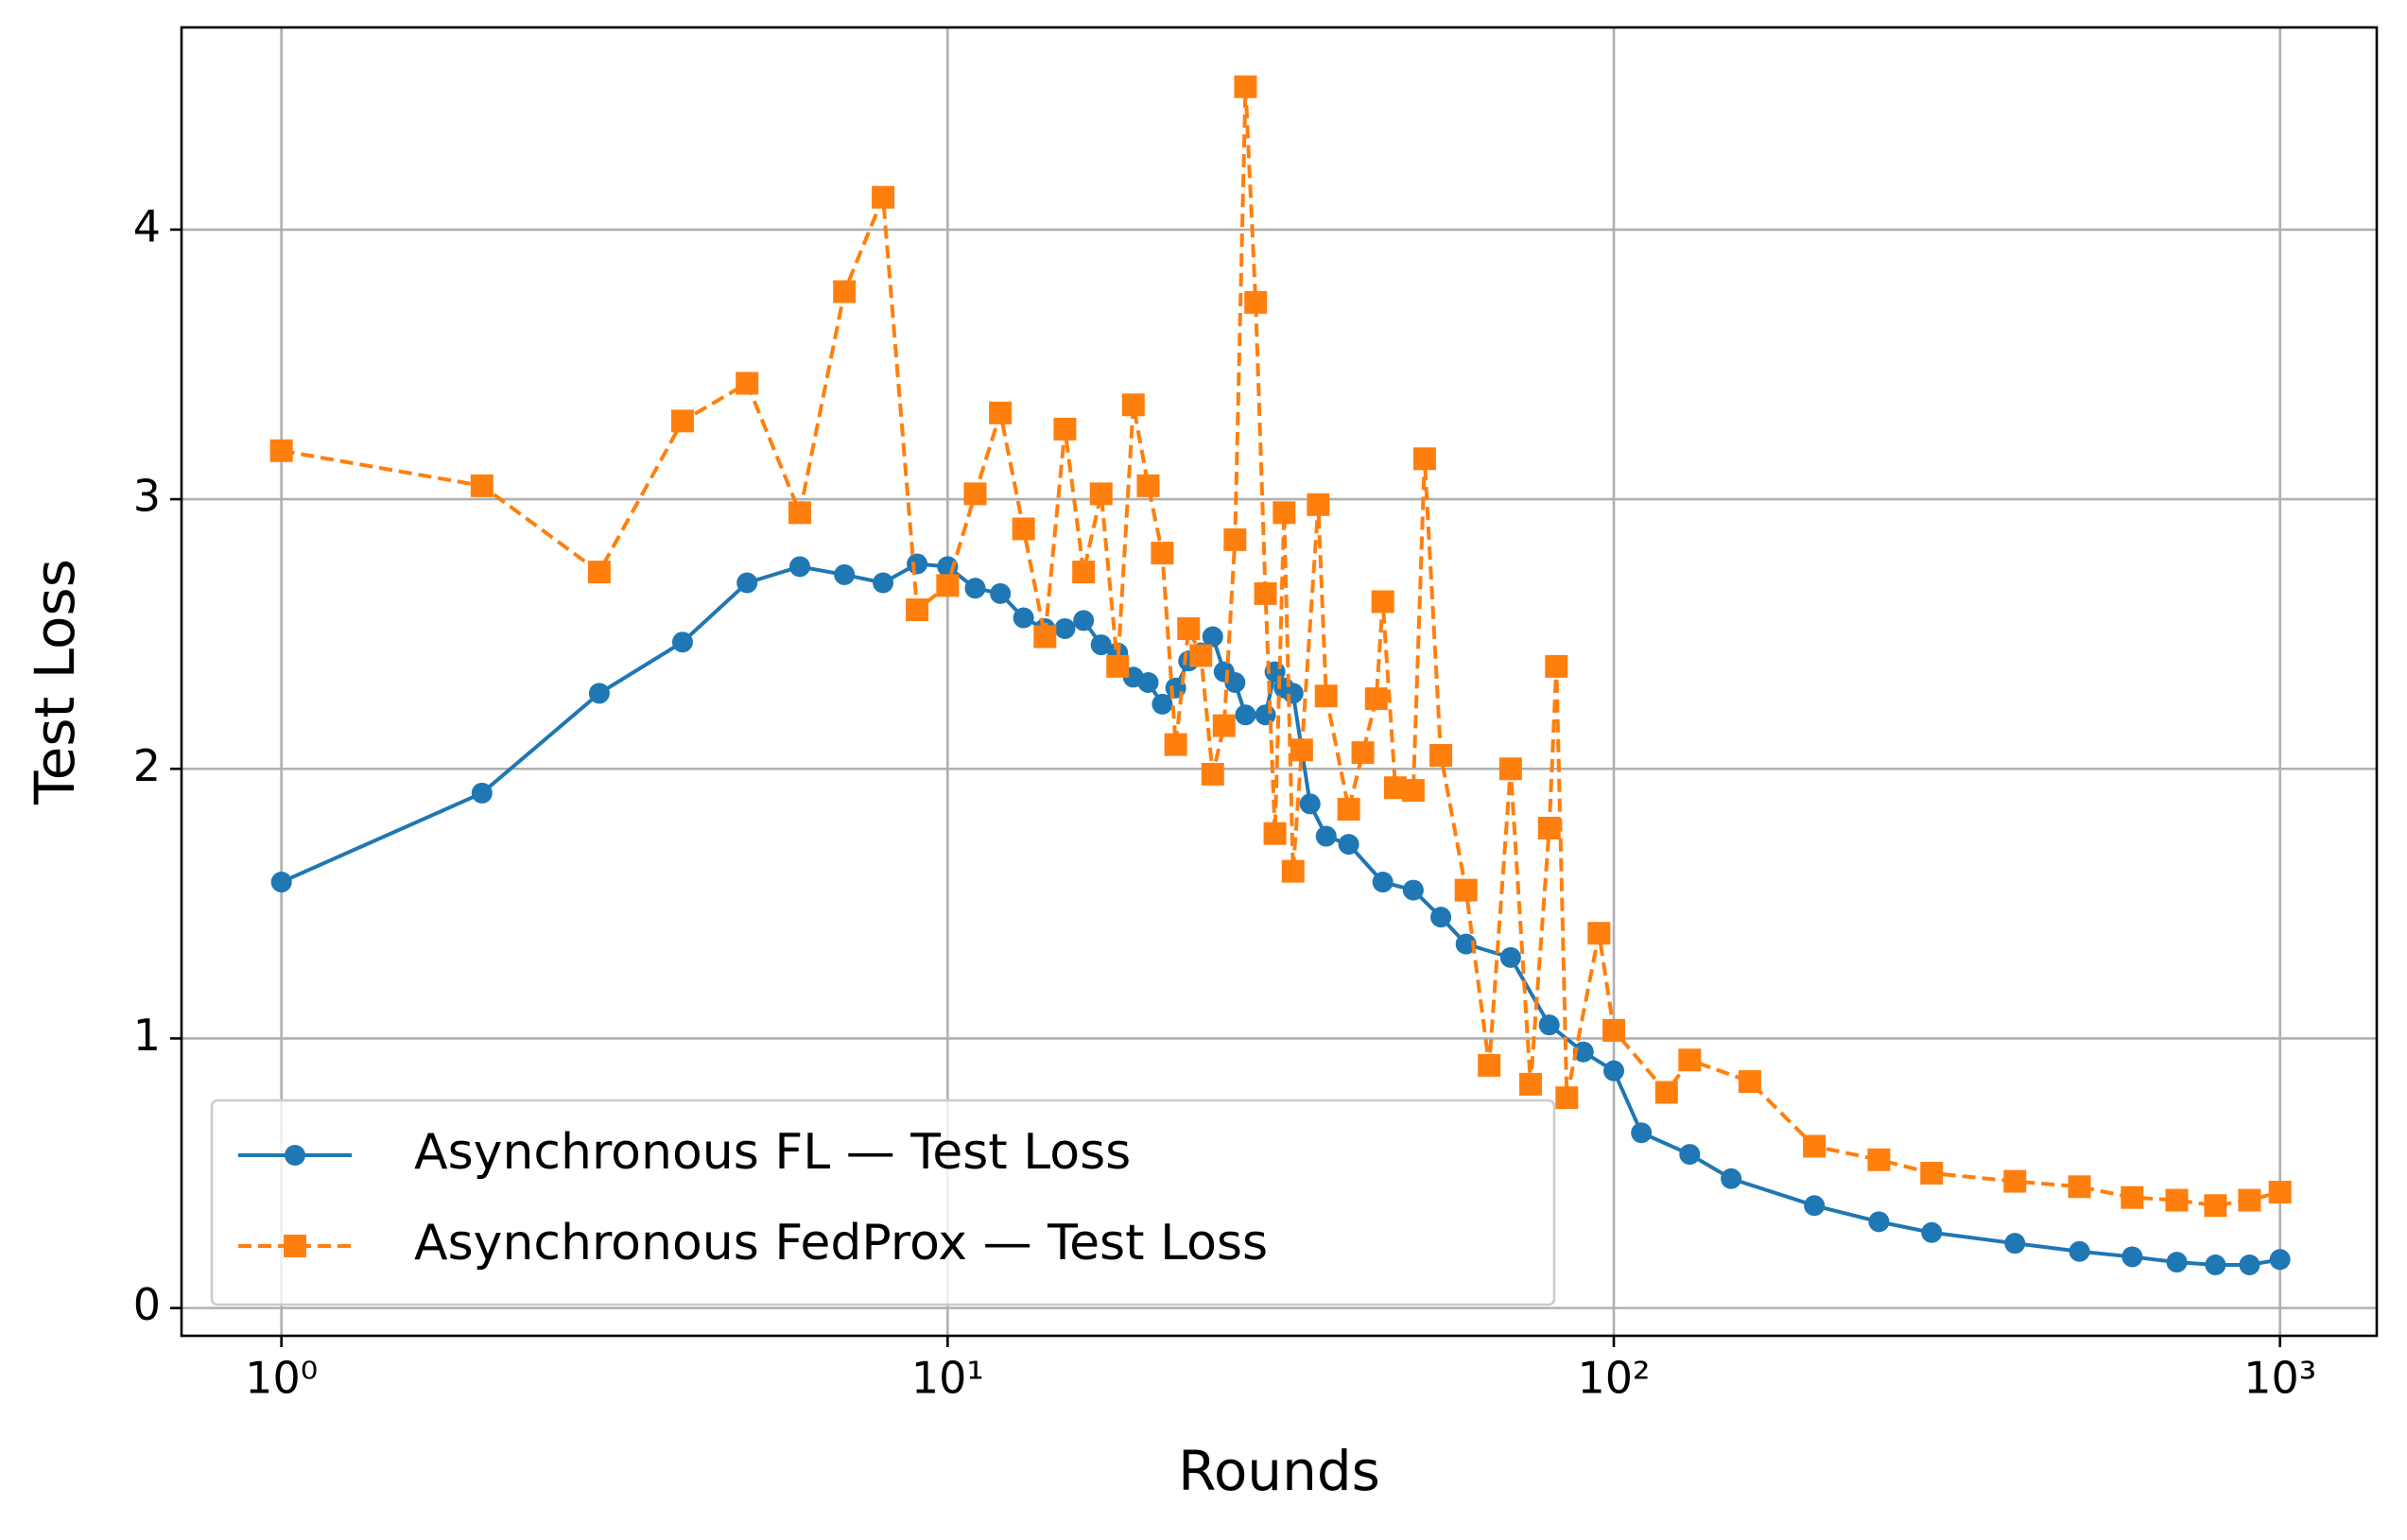  I want to click on legend-label: Asynchronous FL — Test Loss, so click(772, 1152).